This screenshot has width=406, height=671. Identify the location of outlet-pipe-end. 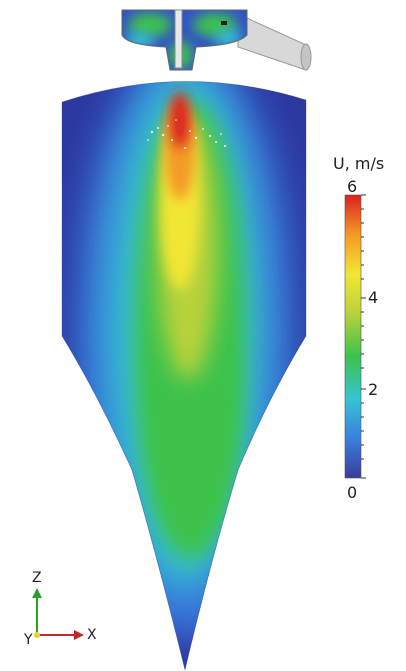
(306, 57).